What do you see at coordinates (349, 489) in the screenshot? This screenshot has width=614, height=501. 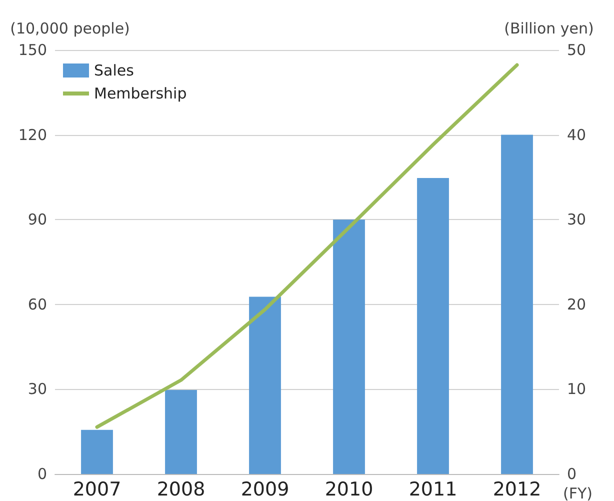 I see `x-tick-label: 2010` at bounding box center [349, 489].